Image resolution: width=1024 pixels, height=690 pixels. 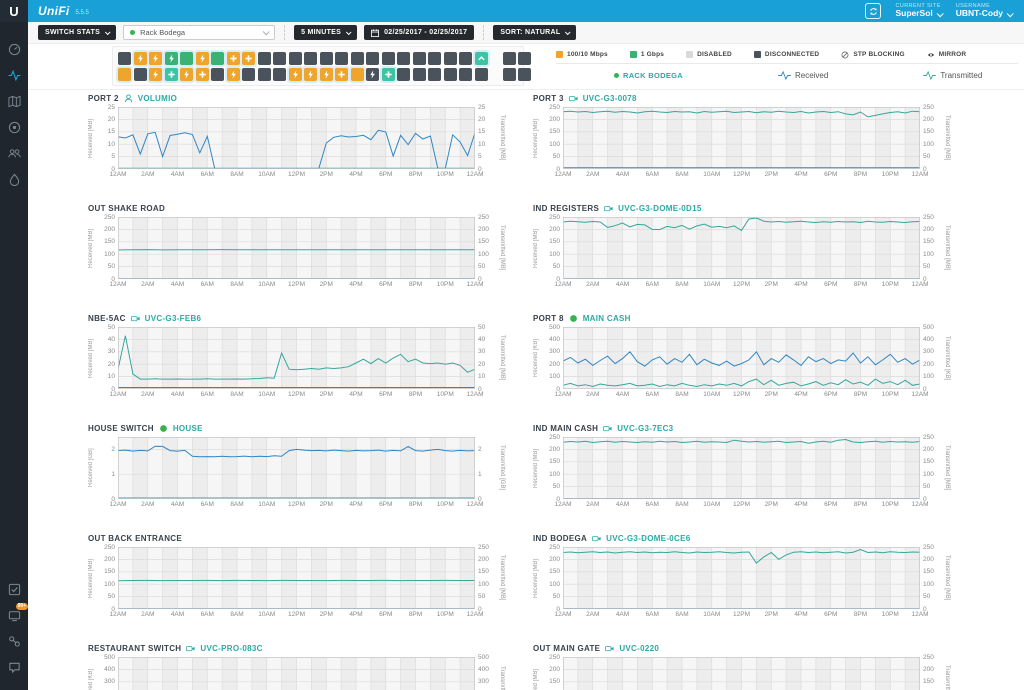 I want to click on sidebar-item-clients, so click(x=14, y=153).